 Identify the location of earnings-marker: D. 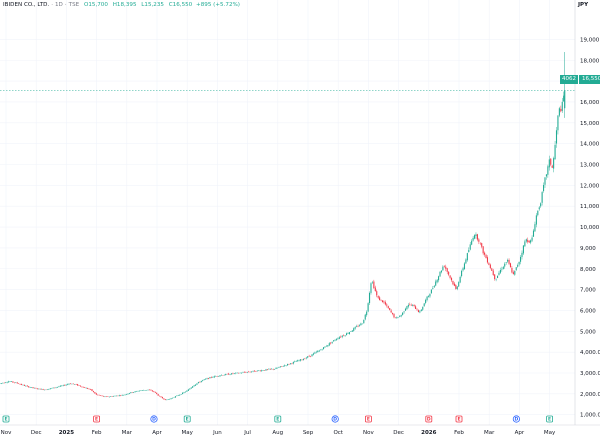
(429, 419).